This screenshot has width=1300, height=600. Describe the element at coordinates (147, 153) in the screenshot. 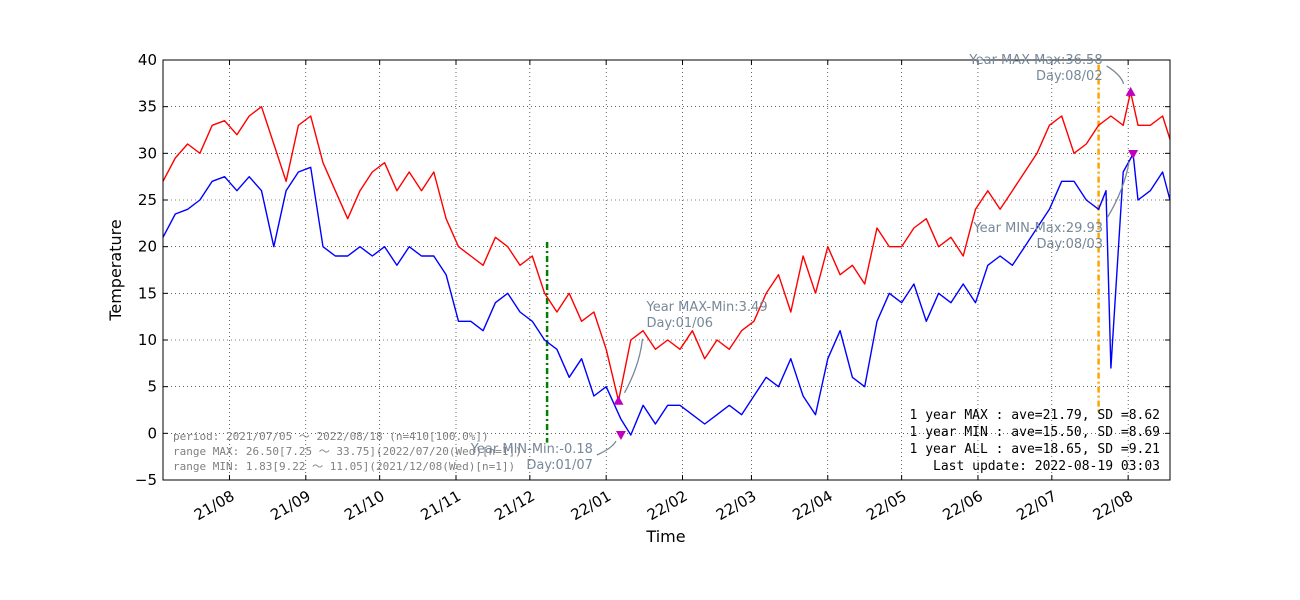

I see `y-tick-label: 30` at that location.